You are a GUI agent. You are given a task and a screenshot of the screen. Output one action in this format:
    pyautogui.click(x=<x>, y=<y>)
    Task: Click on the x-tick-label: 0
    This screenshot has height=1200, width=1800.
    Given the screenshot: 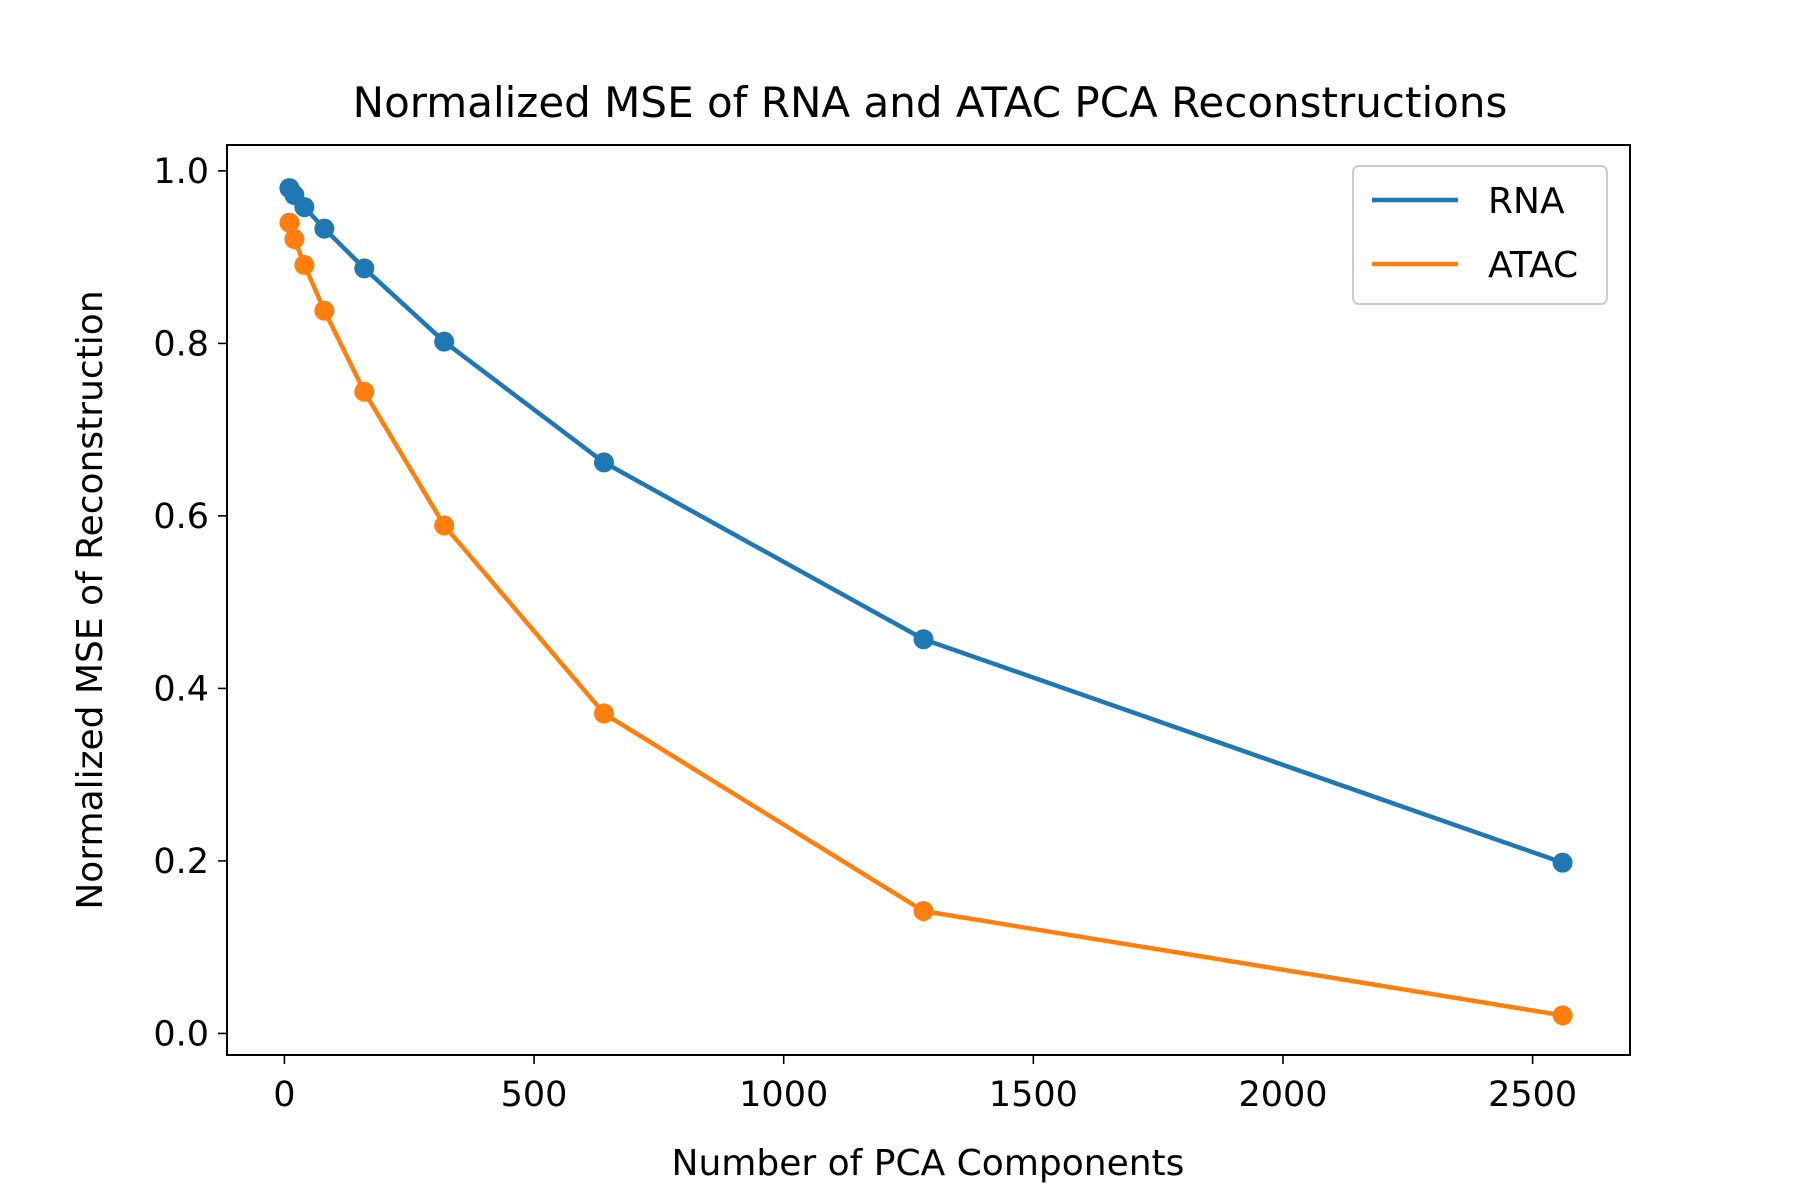 What is the action you would take?
    pyautogui.click(x=284, y=1095)
    